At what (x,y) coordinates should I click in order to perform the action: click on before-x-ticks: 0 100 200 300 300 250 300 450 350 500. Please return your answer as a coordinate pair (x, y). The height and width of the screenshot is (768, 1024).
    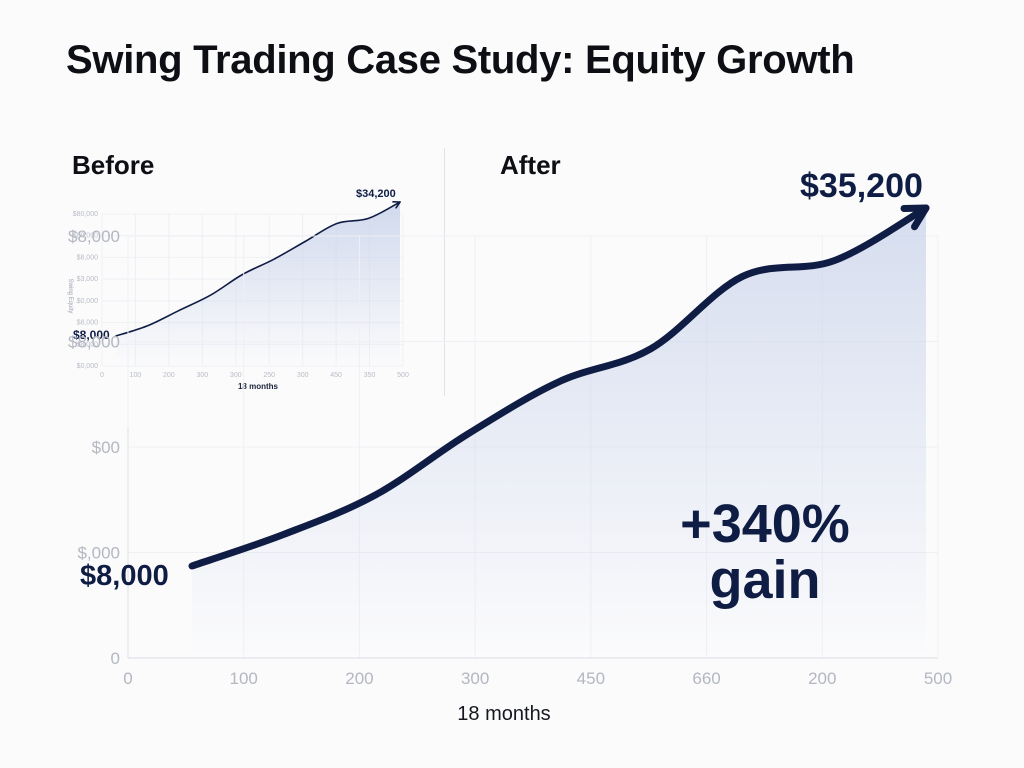
    Looking at the image, I should click on (254, 375).